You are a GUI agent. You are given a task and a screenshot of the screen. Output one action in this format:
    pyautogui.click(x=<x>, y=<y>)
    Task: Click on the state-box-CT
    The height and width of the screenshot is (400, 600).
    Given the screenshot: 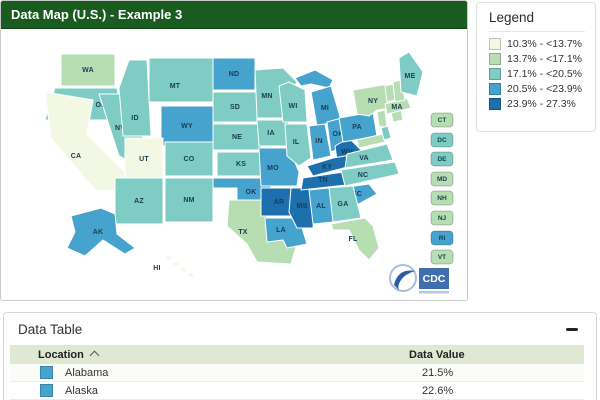 What is the action you would take?
    pyautogui.click(x=442, y=120)
    